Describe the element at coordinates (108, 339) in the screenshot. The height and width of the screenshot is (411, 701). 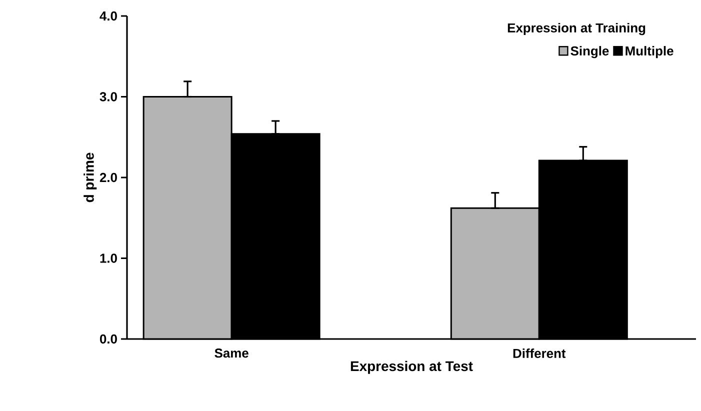
I see `y-tick-label: 0.0` at that location.